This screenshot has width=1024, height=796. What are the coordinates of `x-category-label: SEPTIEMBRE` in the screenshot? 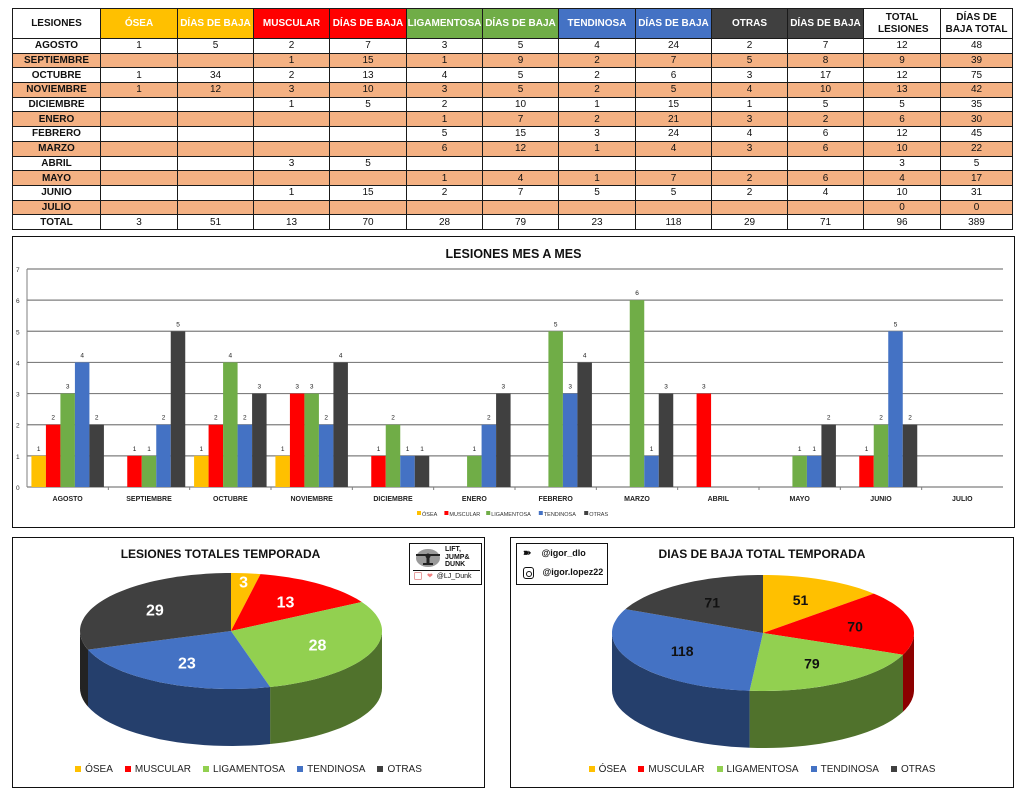 It's located at (149, 499).